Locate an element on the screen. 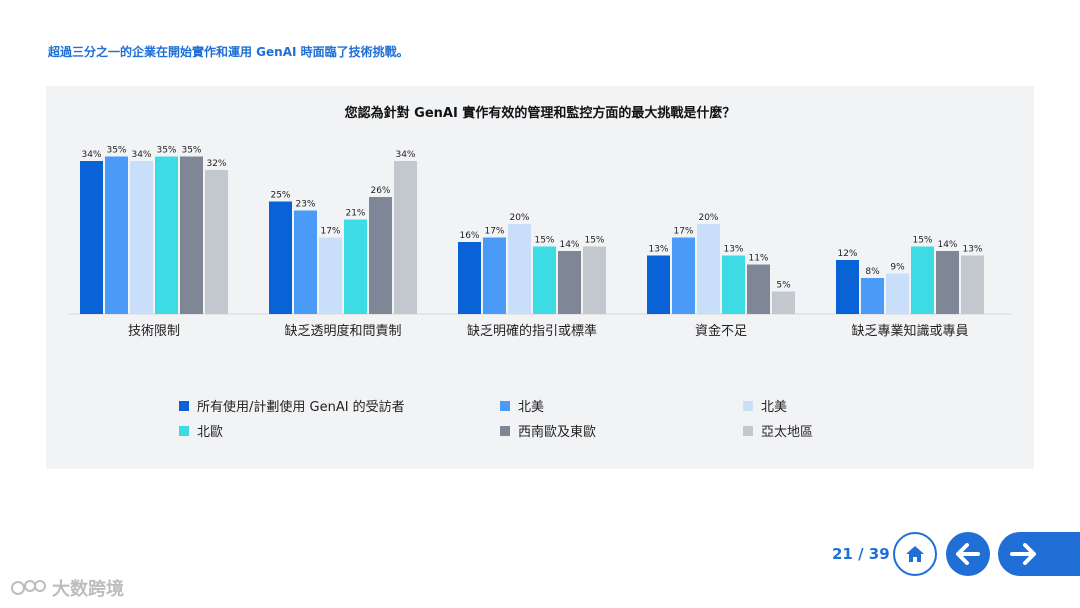 This screenshot has height=608, width=1080. page-headline: 超過三分之一的企業在開始實作和運用 GenAI 時面臨了技術挑戰。 is located at coordinates (228, 52).